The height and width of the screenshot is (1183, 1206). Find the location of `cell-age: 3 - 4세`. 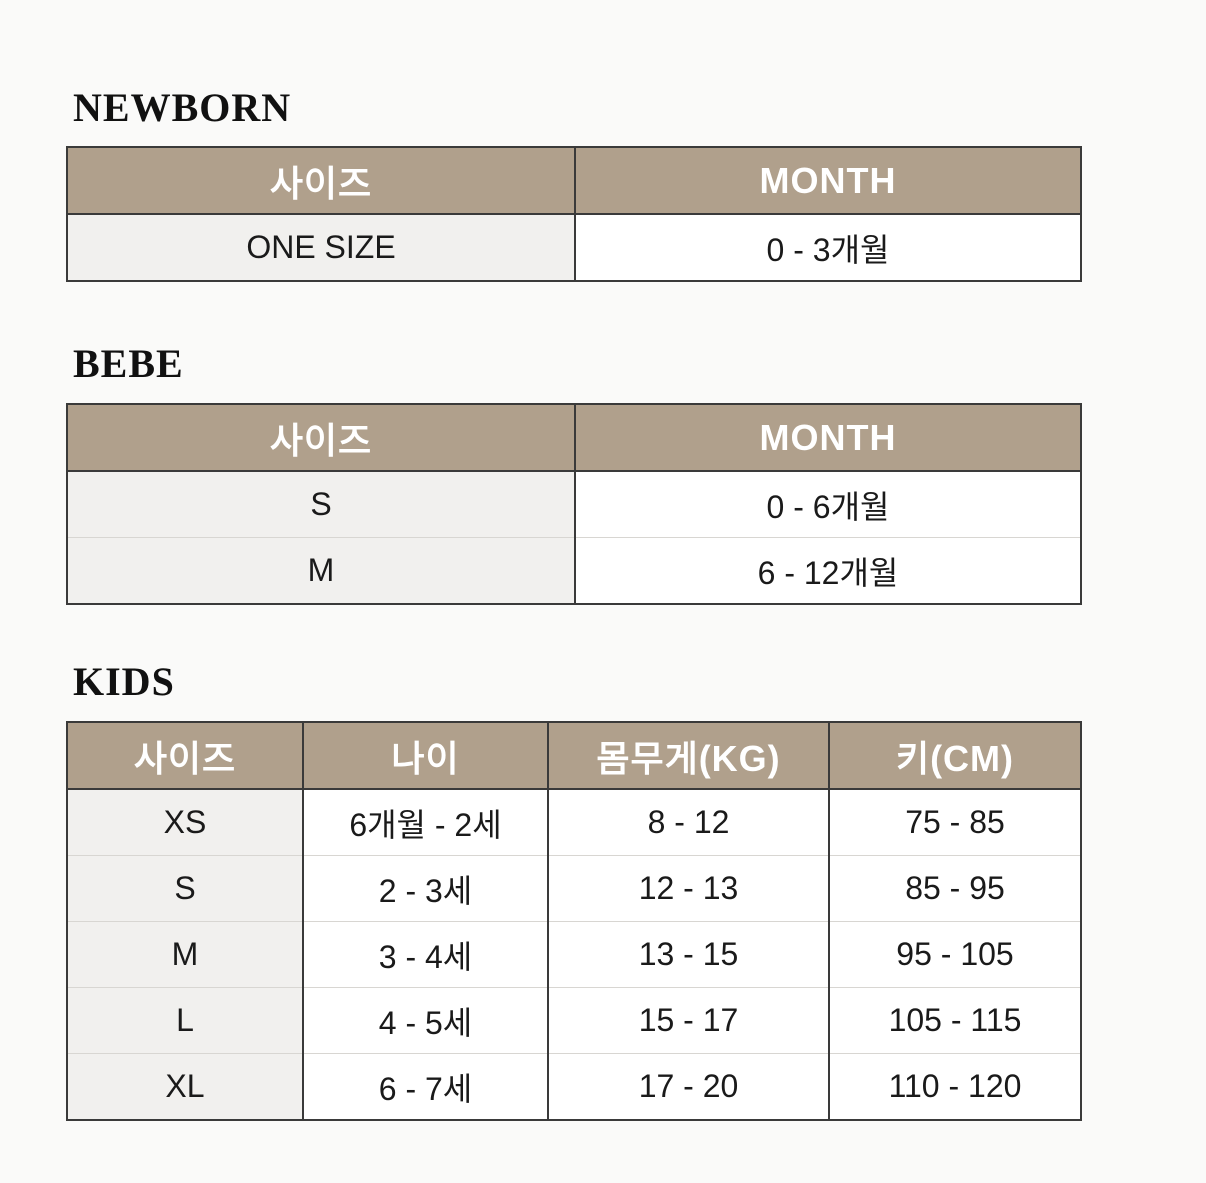

cell-age: 3 - 4세 is located at coordinates (426, 954).